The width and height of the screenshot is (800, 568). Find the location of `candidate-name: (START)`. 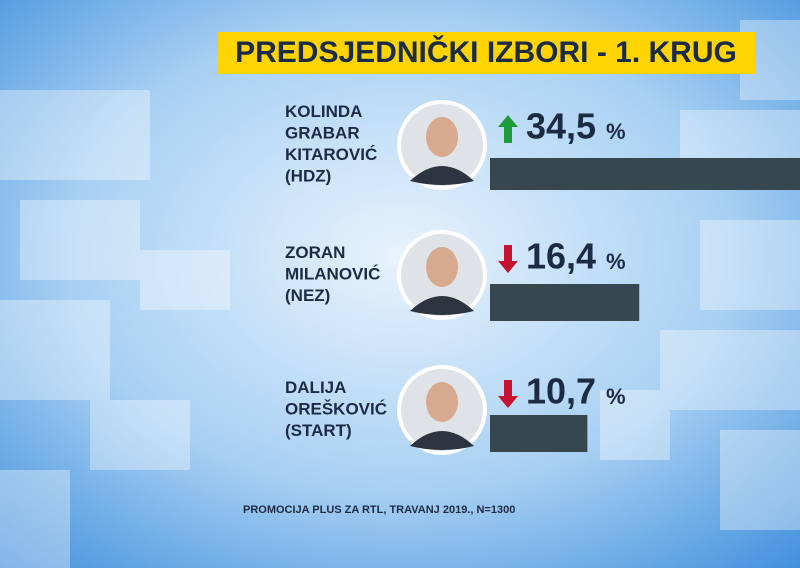

candidate-name: (START) is located at coordinates (318, 430).